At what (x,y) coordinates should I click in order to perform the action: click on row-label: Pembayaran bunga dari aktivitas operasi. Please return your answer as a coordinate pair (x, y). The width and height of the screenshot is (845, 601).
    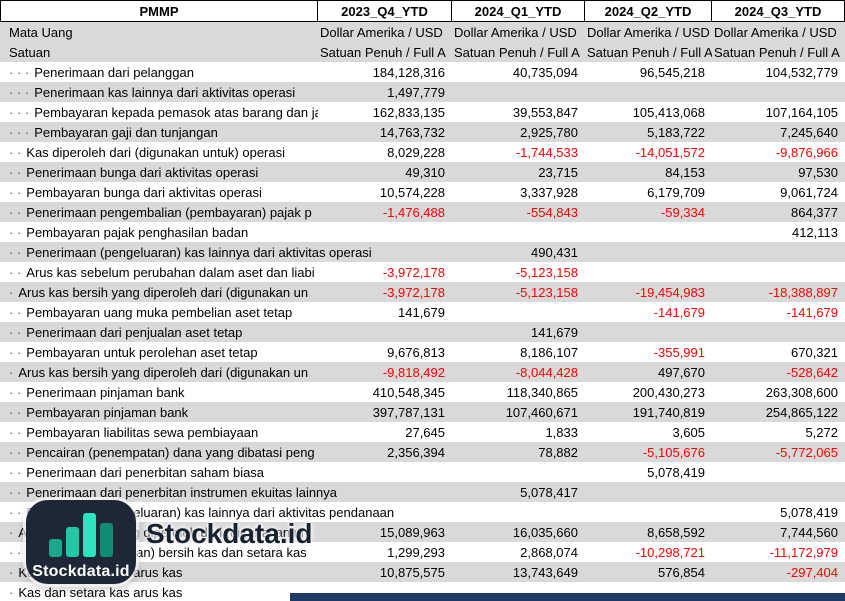
    Looking at the image, I should click on (144, 192).